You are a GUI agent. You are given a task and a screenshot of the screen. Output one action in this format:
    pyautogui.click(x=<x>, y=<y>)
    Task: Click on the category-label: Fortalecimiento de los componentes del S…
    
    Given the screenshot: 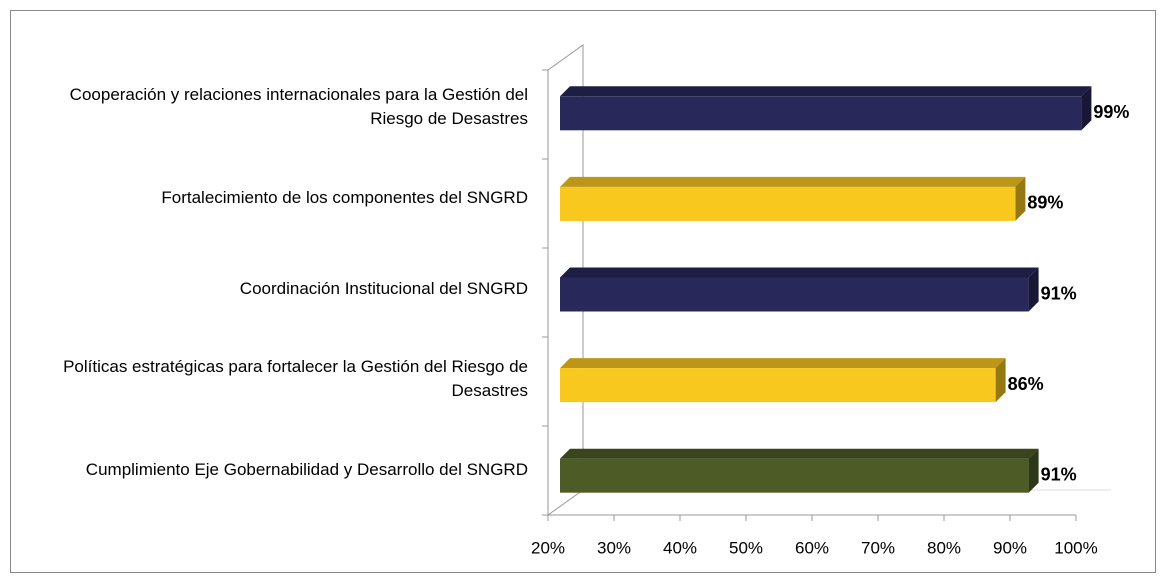 What is the action you would take?
    pyautogui.click(x=344, y=197)
    